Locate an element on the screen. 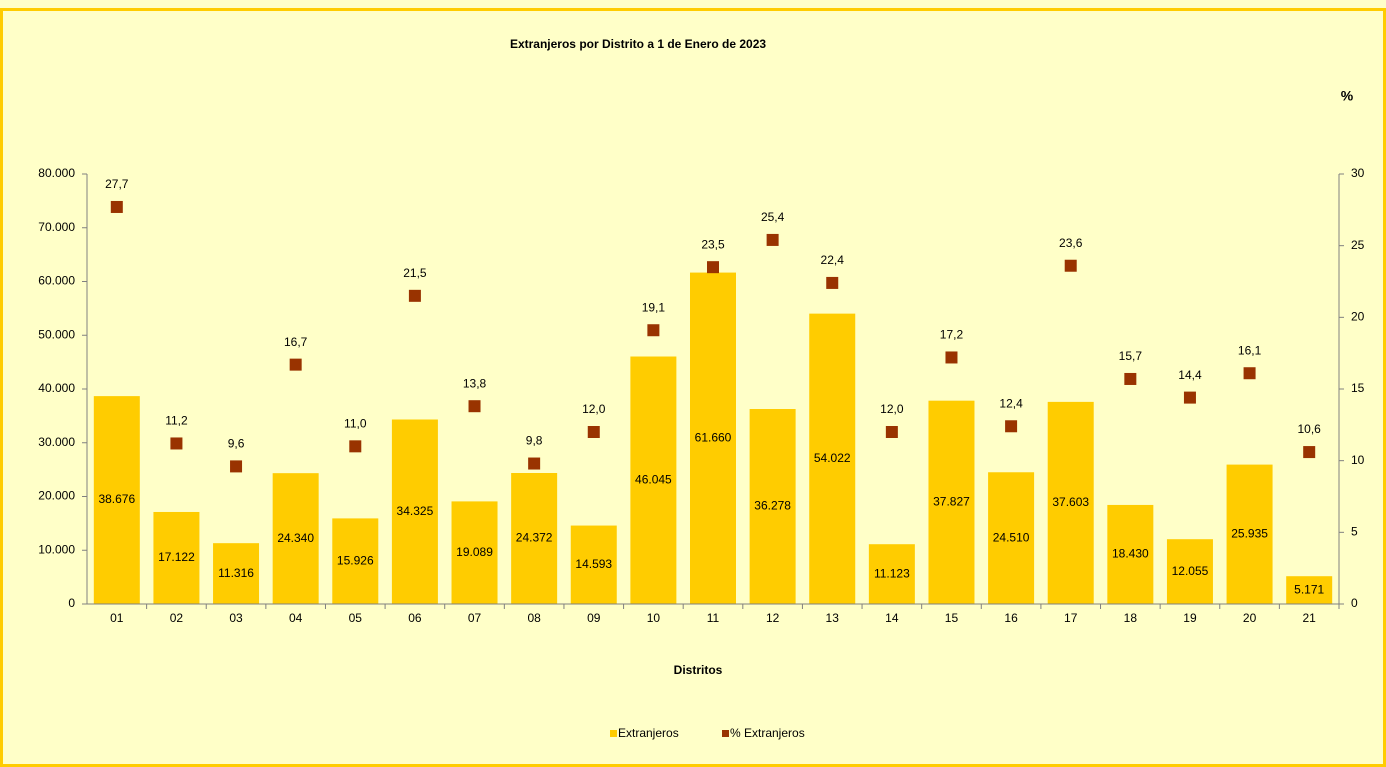 This screenshot has height=767, width=1386. y2-tick-label: 30 is located at coordinates (1358, 173).